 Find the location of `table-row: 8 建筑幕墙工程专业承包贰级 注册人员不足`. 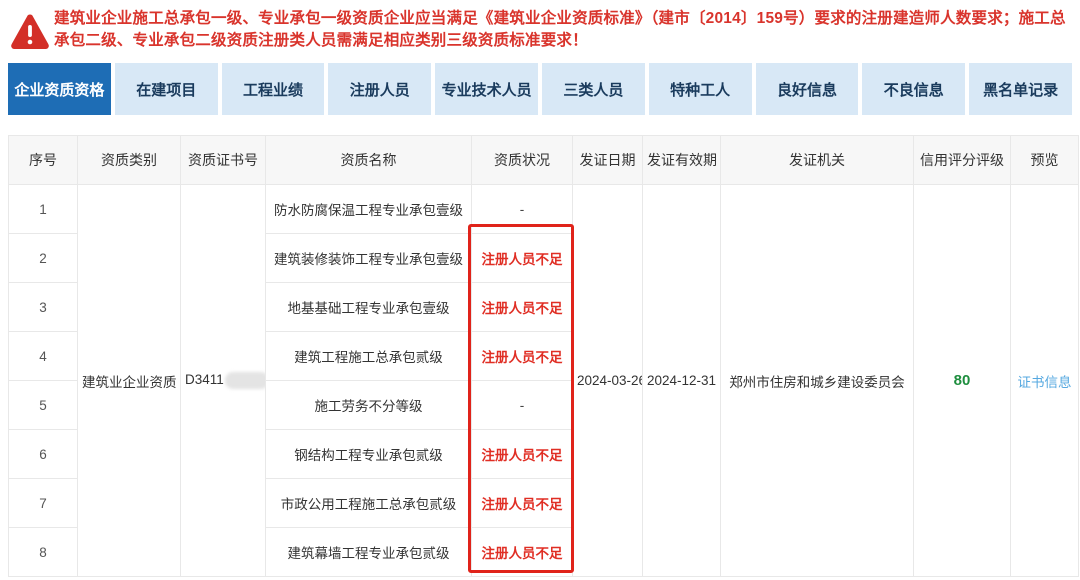

table-row: 8 建筑幕墙工程专业承包贰级 注册人员不足 is located at coordinates (543, 552).